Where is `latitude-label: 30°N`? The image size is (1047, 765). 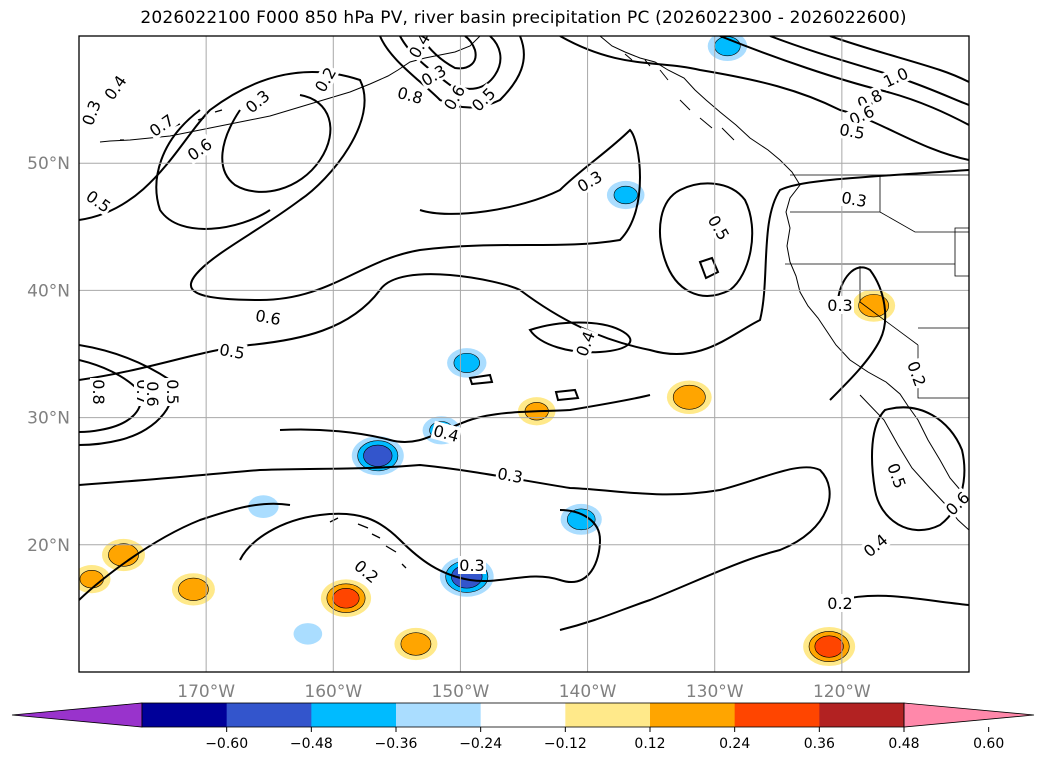 latitude-label: 30°N is located at coordinates (48, 419).